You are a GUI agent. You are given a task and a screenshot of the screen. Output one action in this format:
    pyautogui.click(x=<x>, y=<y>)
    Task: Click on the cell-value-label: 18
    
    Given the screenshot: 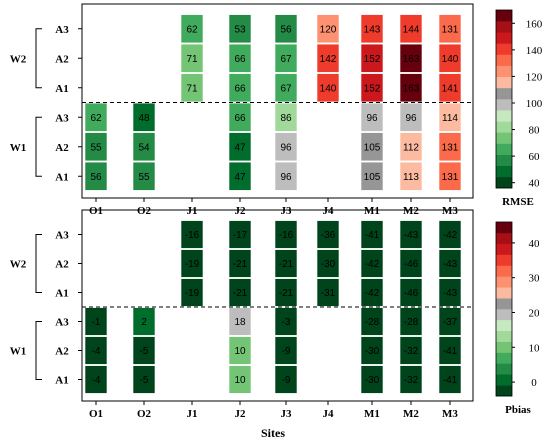 What is the action you would take?
    pyautogui.click(x=240, y=322)
    